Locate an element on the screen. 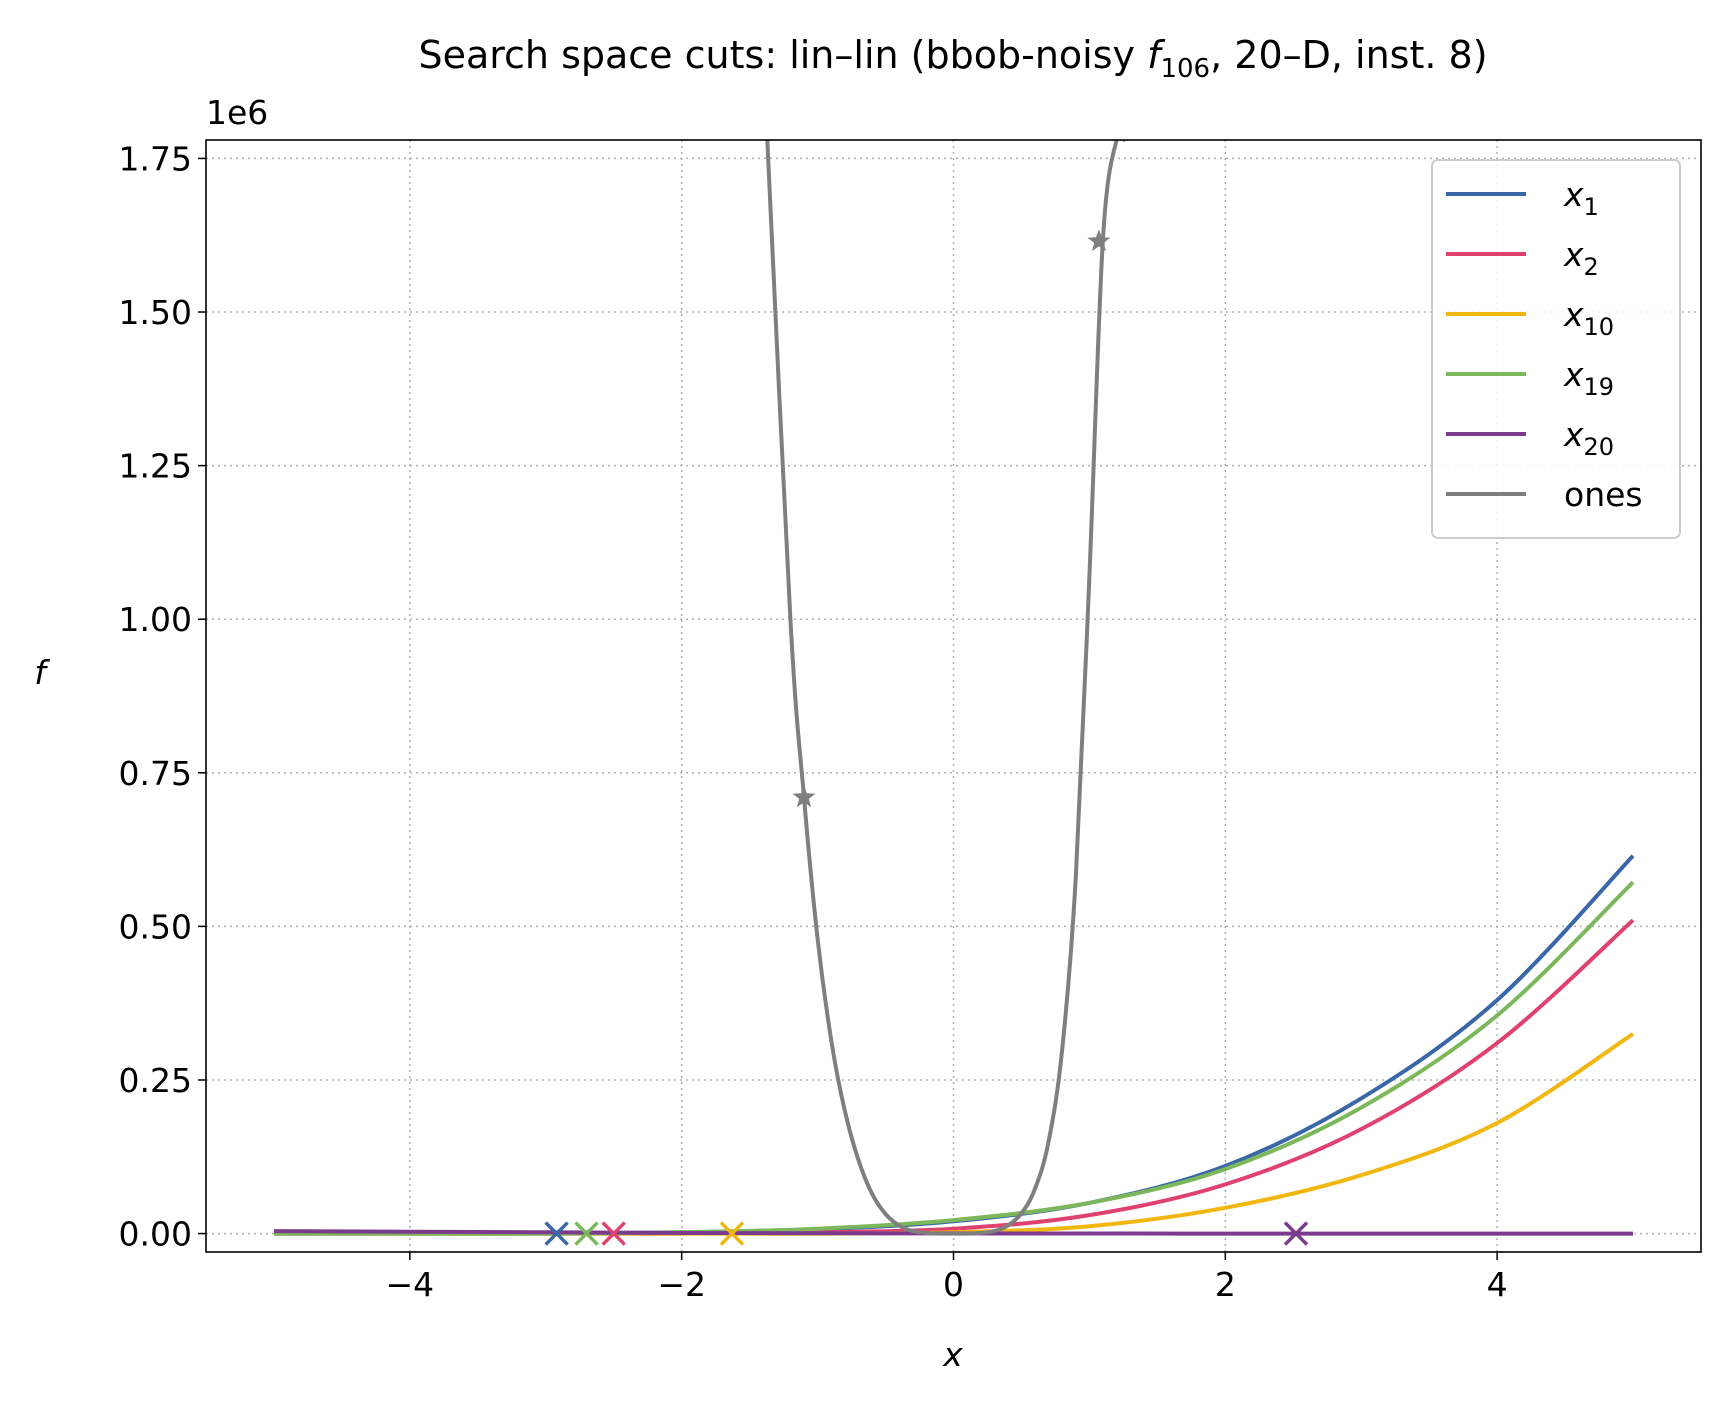  x-tick-label: −2 is located at coordinates (681, 1284).